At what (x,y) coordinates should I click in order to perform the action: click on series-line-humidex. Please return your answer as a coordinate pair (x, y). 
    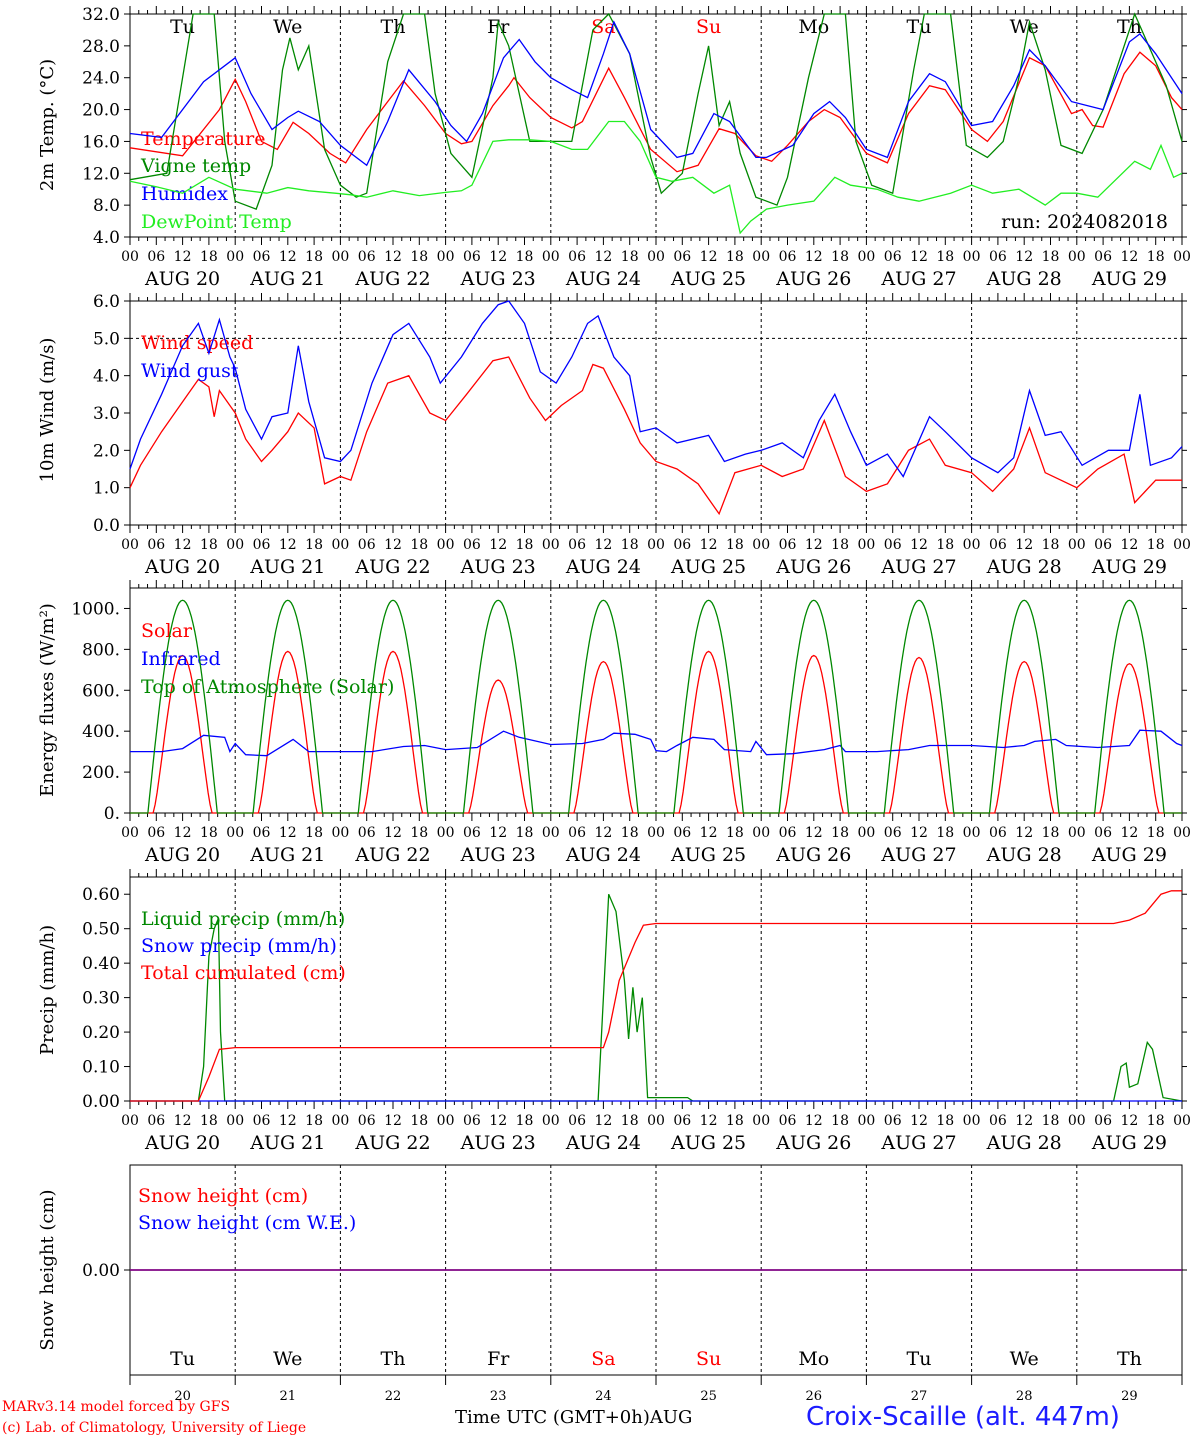
    Looking at the image, I should click on (656, 93).